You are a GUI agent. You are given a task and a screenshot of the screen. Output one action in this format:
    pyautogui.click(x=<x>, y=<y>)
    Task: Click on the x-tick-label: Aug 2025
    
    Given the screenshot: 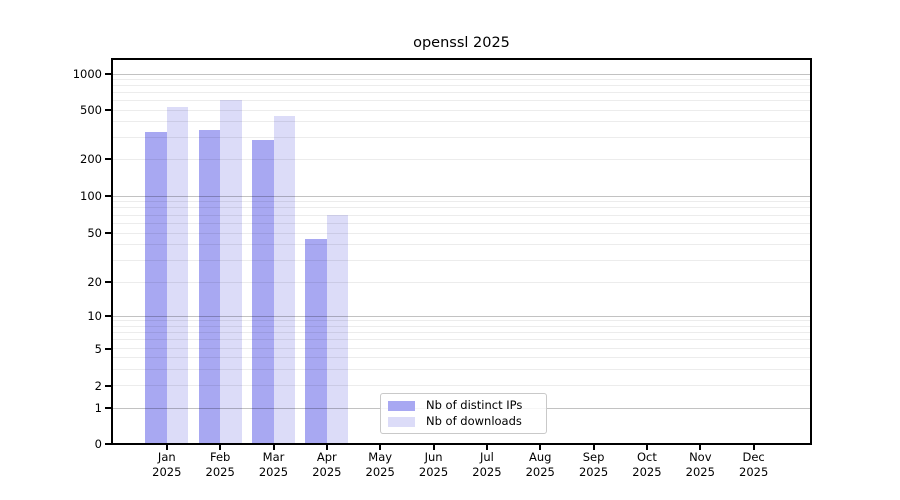 What is the action you would take?
    pyautogui.click(x=540, y=464)
    